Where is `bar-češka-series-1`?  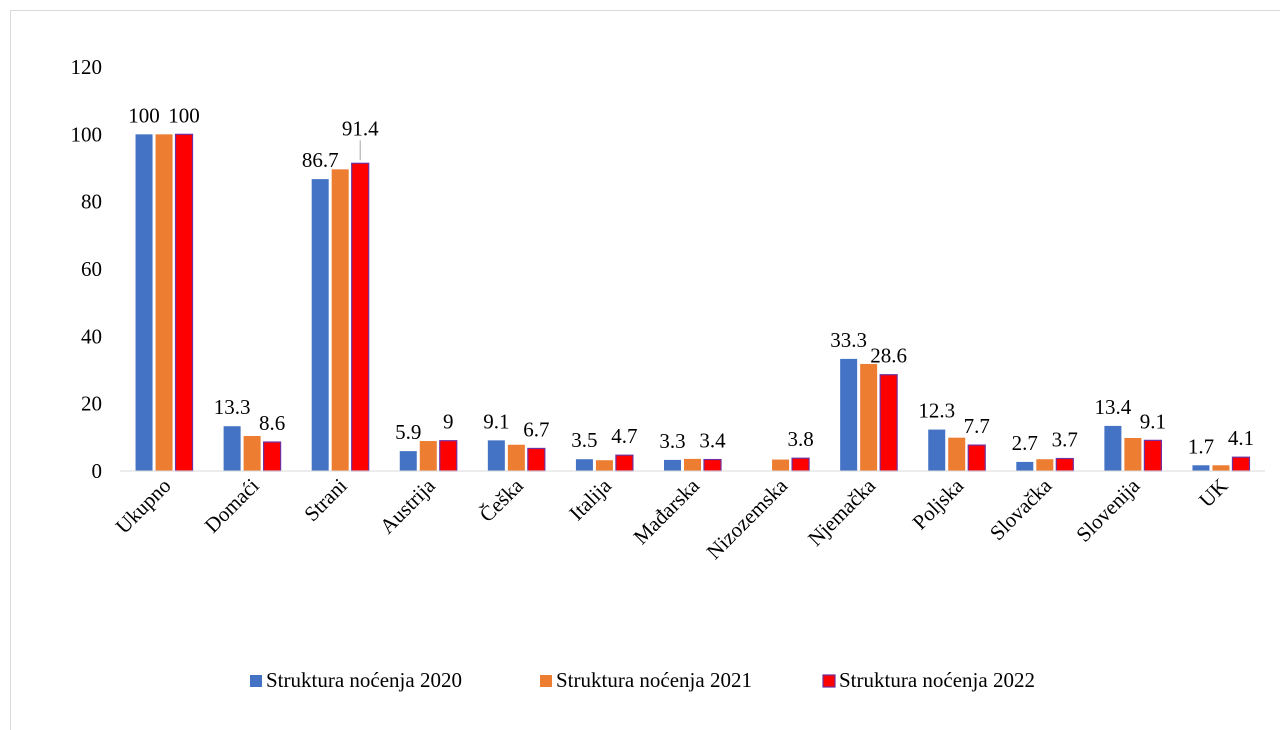 bar-češka-series-1 is located at coordinates (496, 455).